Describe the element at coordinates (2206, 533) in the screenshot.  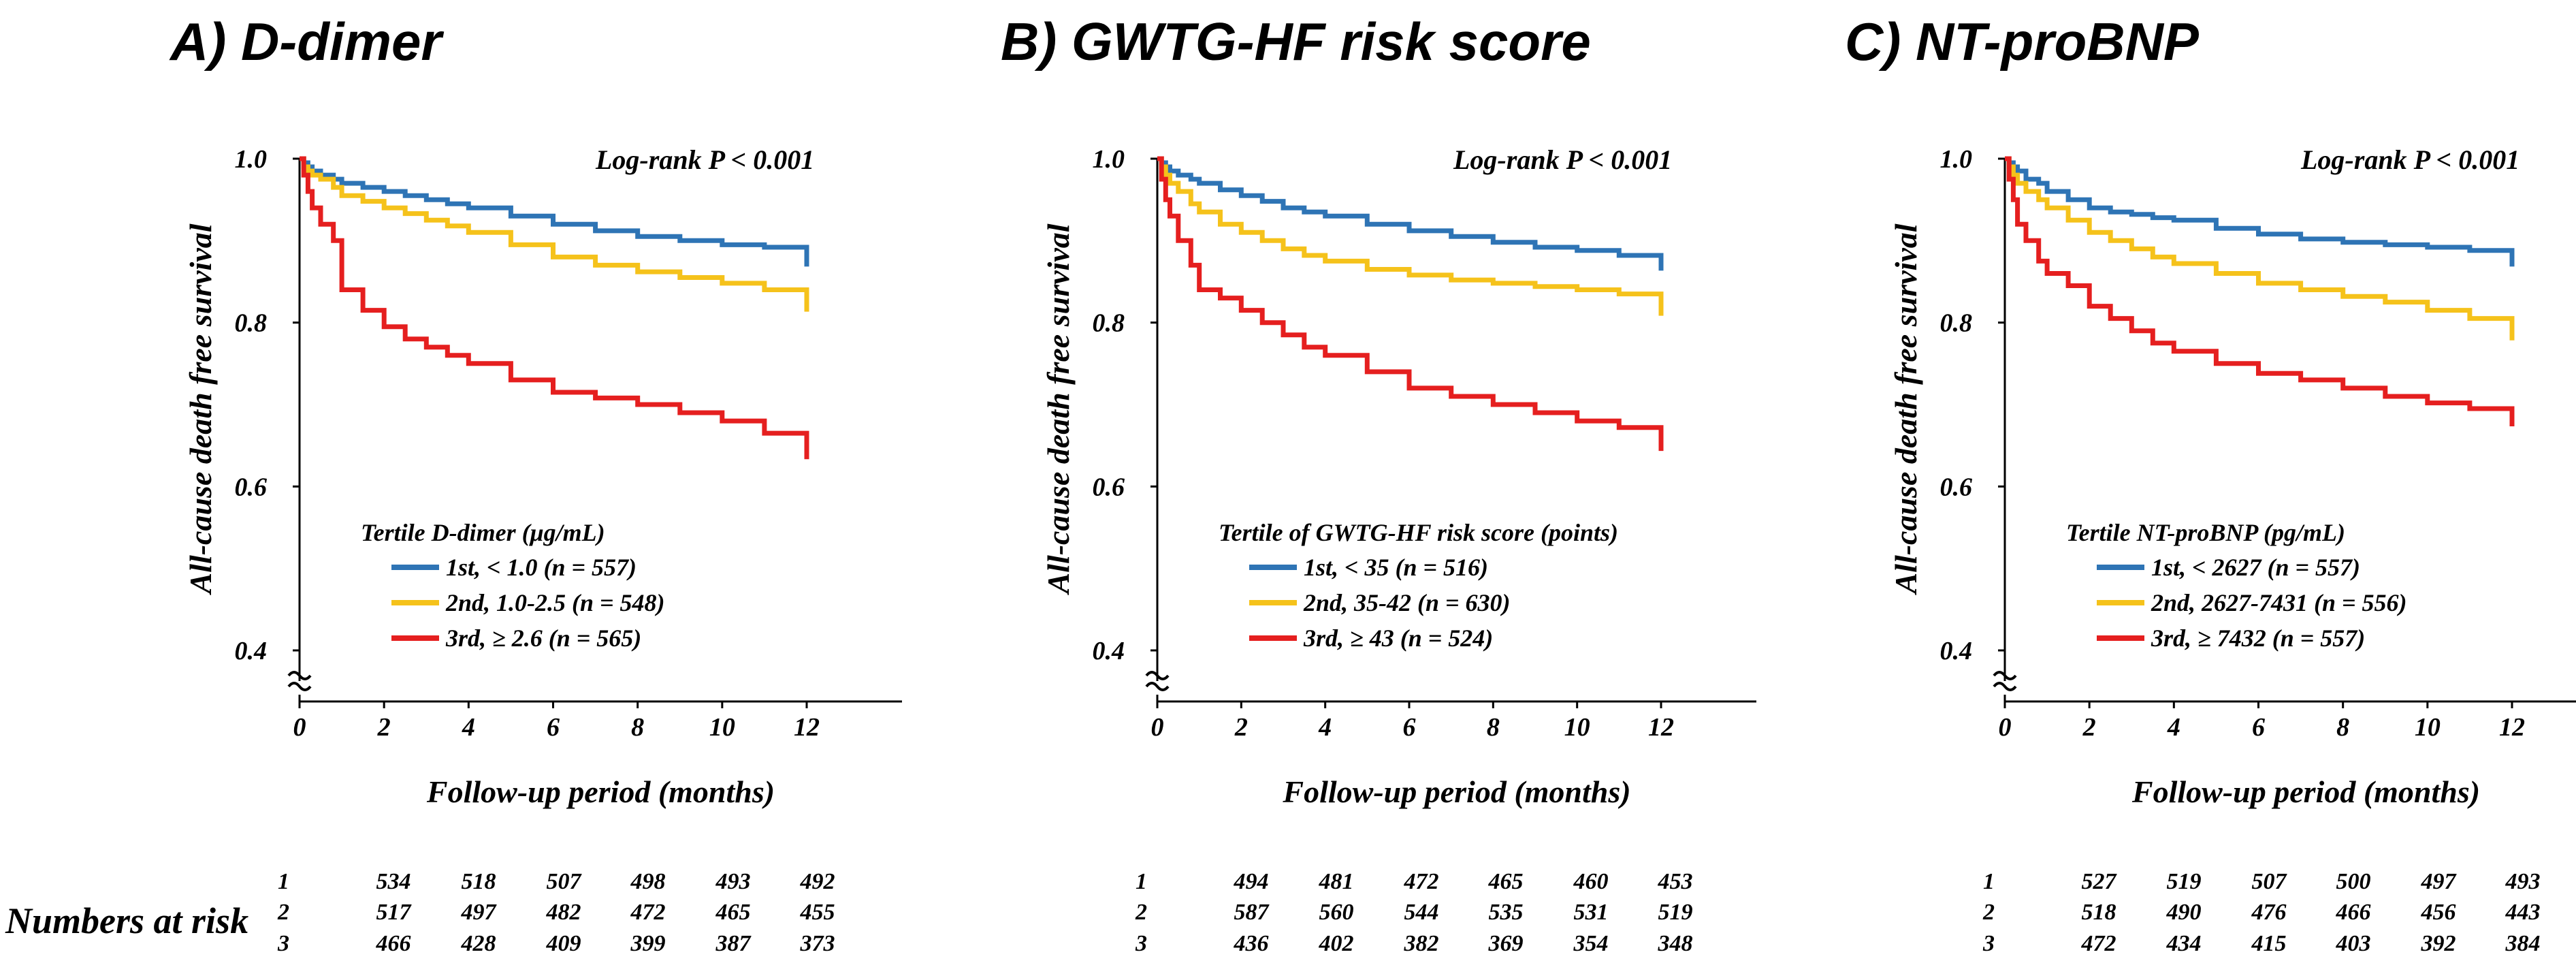
I see `legend-title: Tertile NT-proBNP (pg/mL)` at that location.